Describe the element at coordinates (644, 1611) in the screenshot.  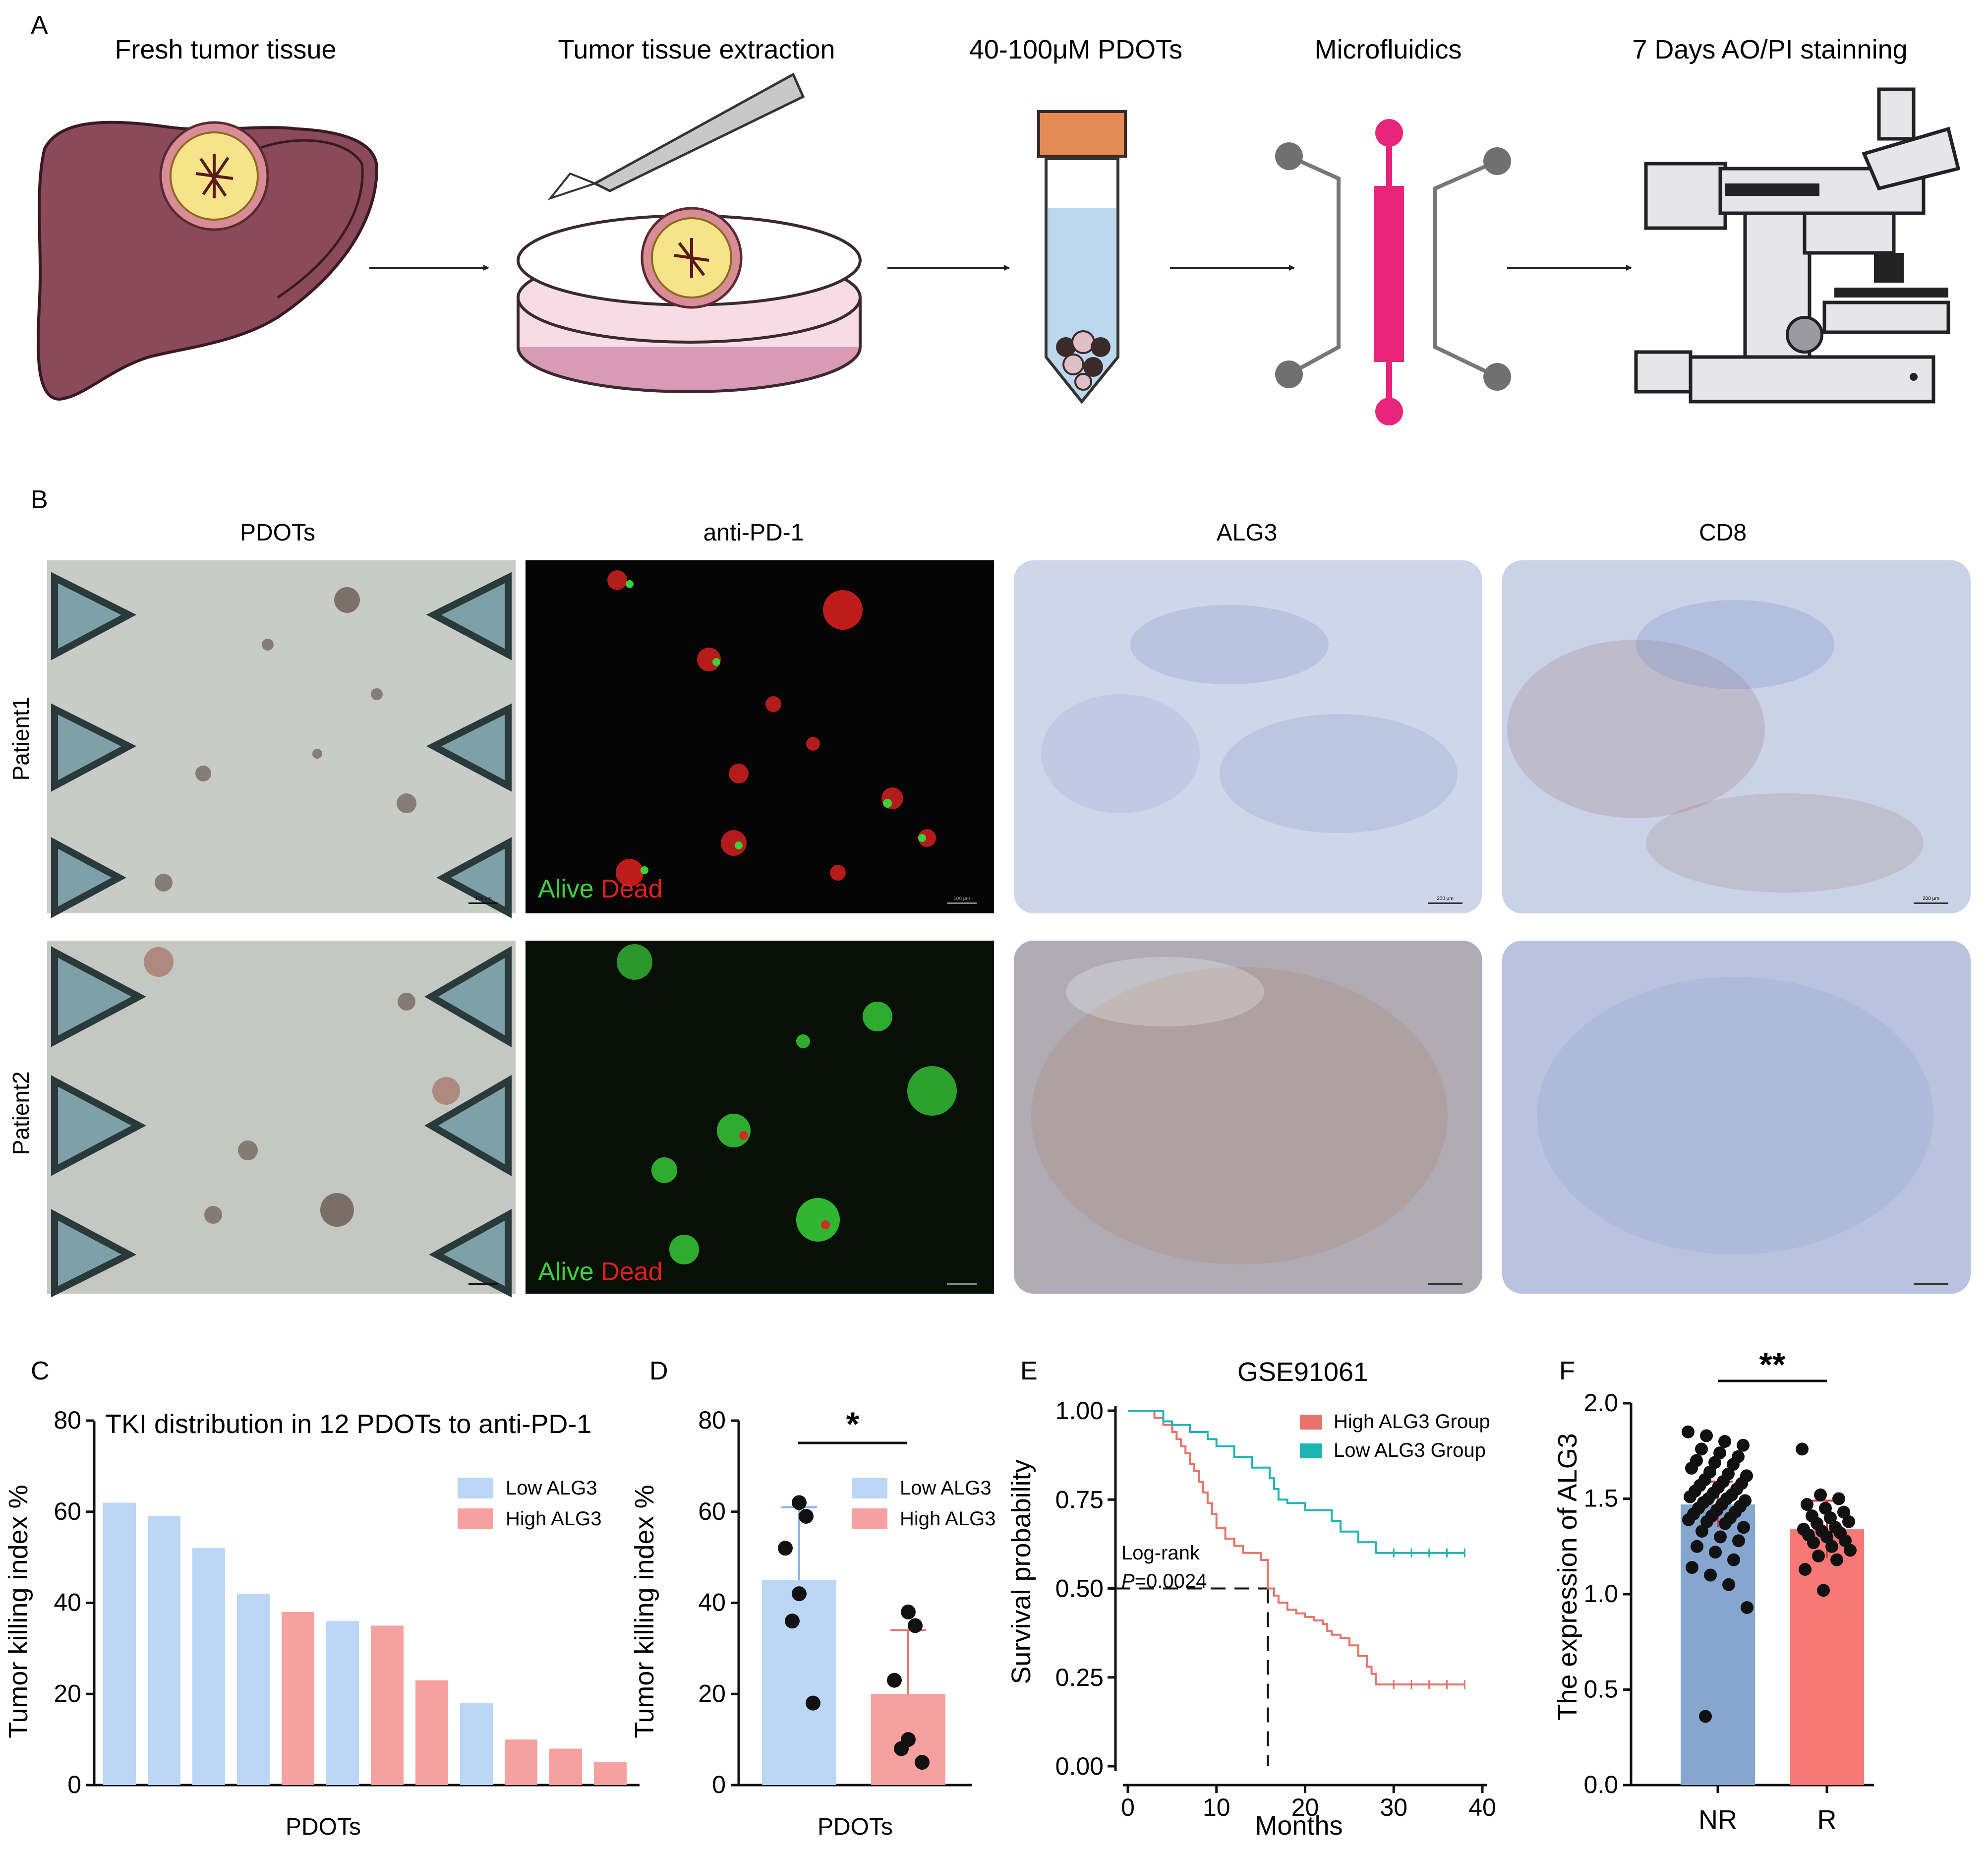
I see `chart-d-ylabel: Tumor killing index %` at that location.